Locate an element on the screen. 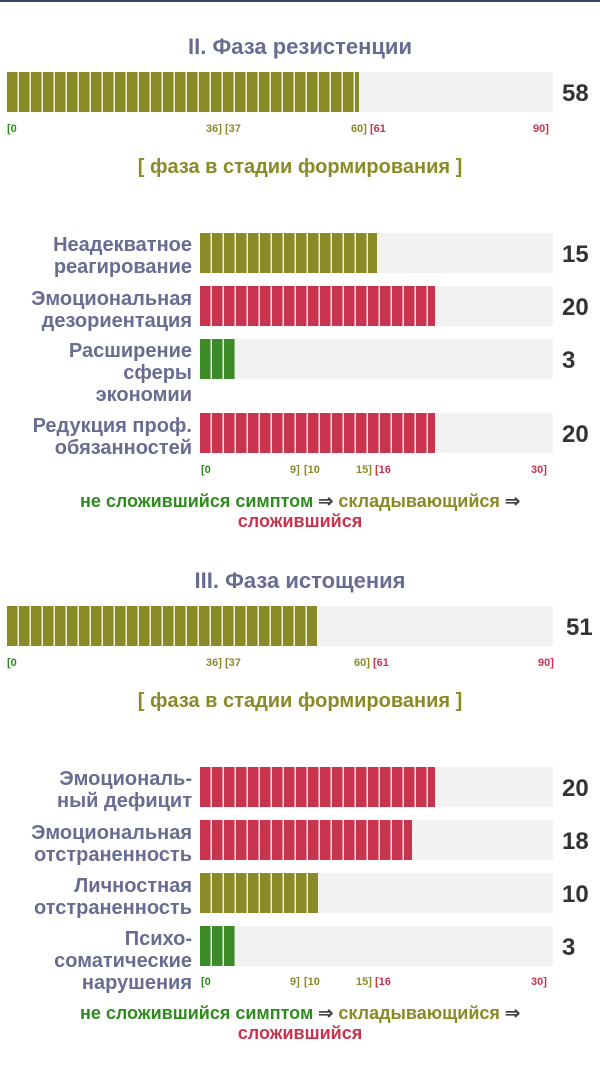 The height and width of the screenshot is (1074, 600). phase2-tick-low-end: 36] is located at coordinates (214, 129).